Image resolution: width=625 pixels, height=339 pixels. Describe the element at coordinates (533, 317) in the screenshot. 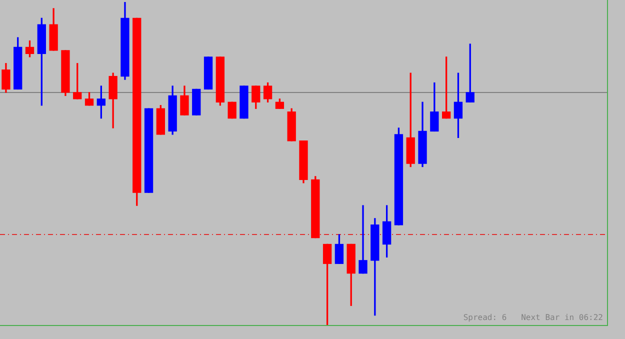

I see `annotation: Spread: 6 Next Bar in 06:22` at that location.